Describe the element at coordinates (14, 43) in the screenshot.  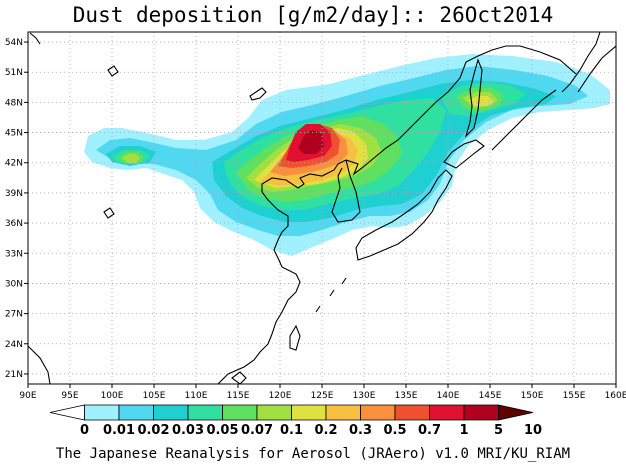
I see `lat-tick-label: 54N` at that location.